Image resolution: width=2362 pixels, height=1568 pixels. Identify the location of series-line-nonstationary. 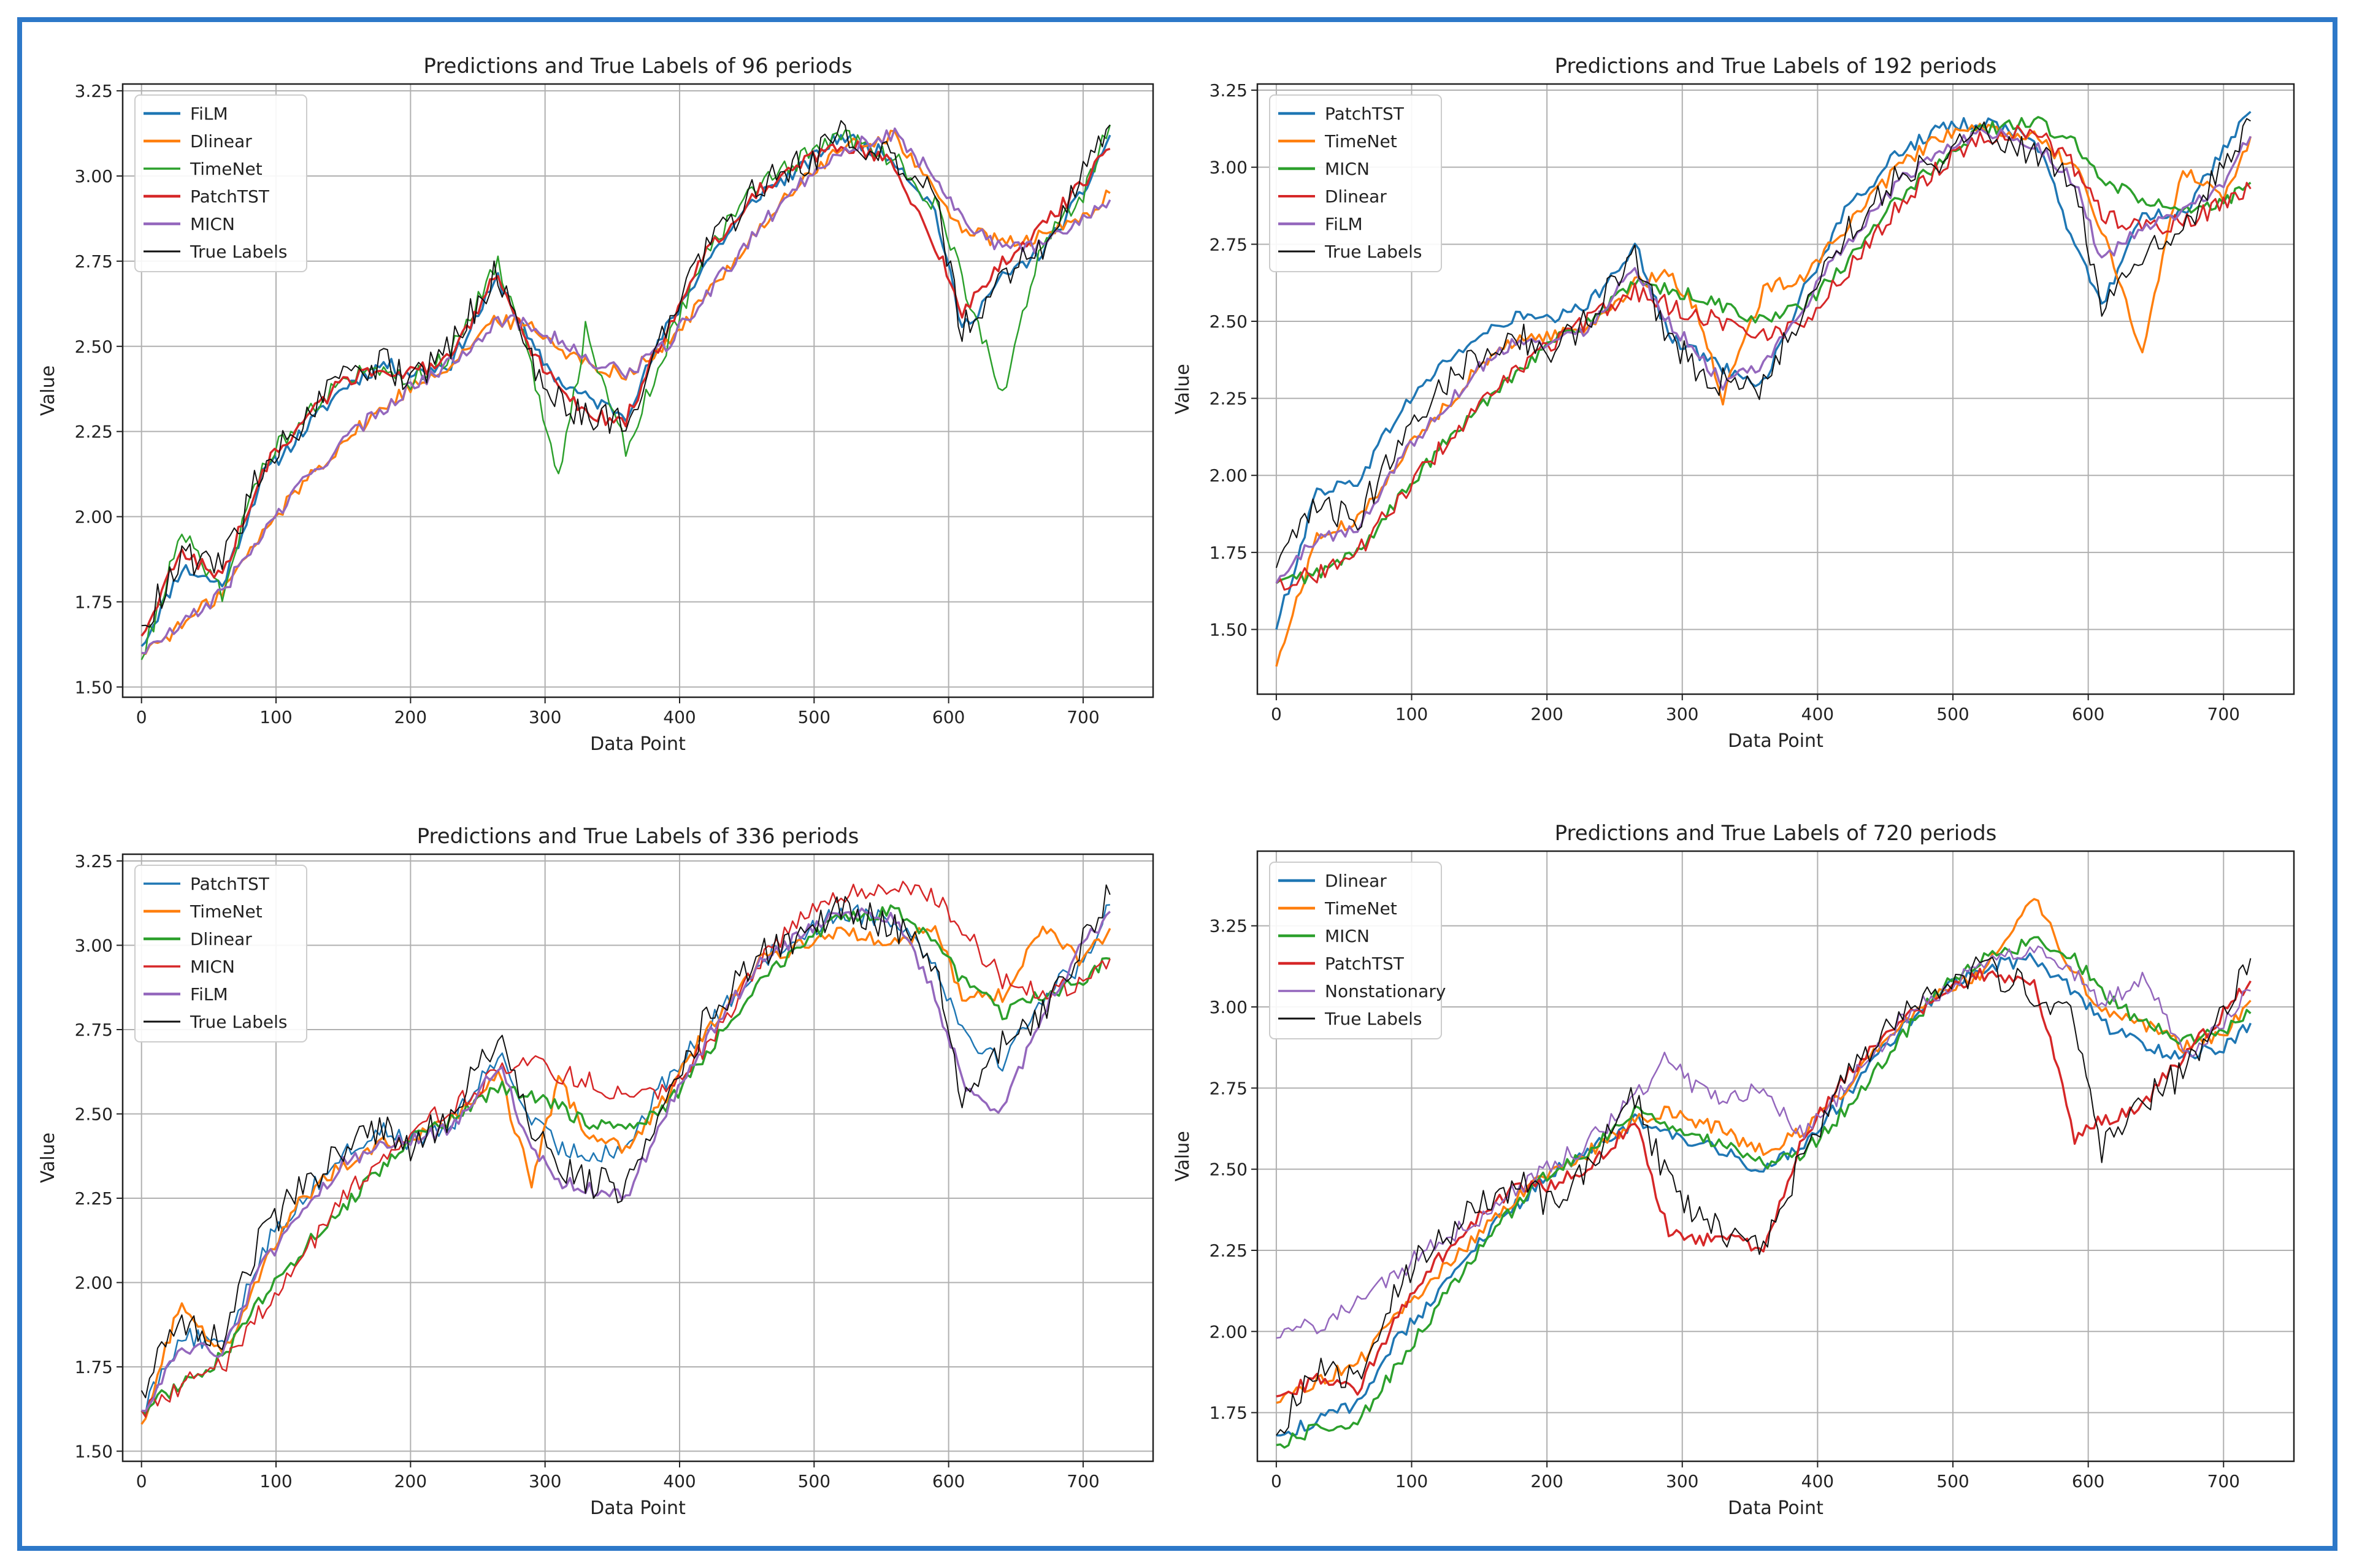
(1763, 1142).